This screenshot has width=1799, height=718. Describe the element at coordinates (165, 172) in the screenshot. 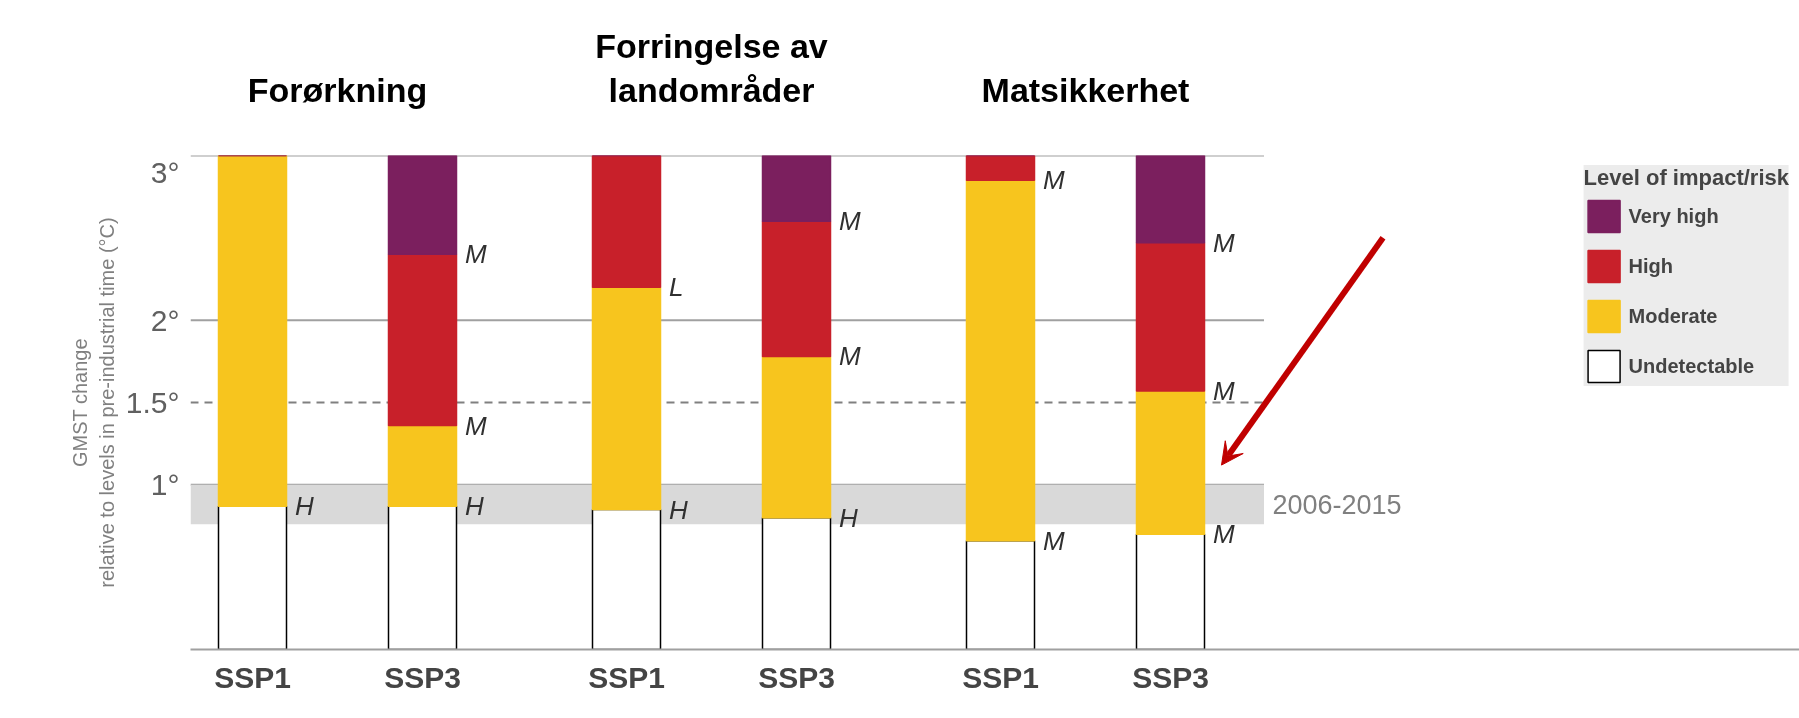

I see `y-tick-label: 3°` at that location.